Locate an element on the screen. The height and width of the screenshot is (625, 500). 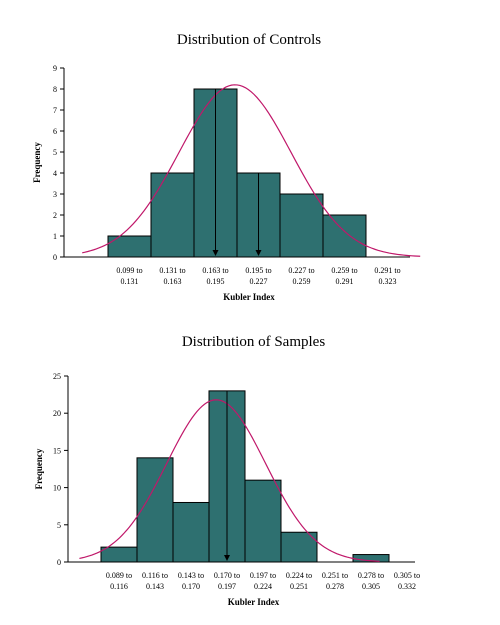
x-category-label-line1: 0.116 to is located at coordinates (155, 575).